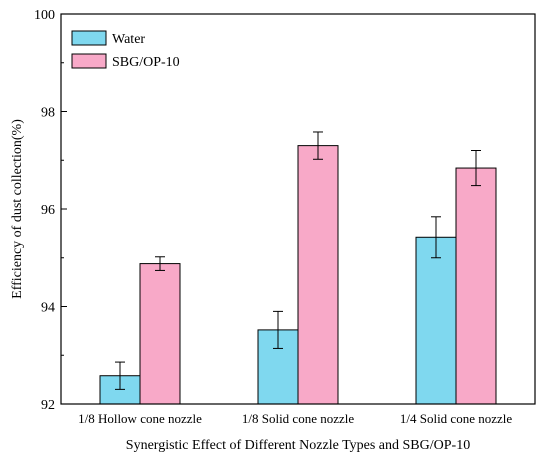 This screenshot has width=550, height=461. I want to click on y-tick-label: 100, so click(44, 15).